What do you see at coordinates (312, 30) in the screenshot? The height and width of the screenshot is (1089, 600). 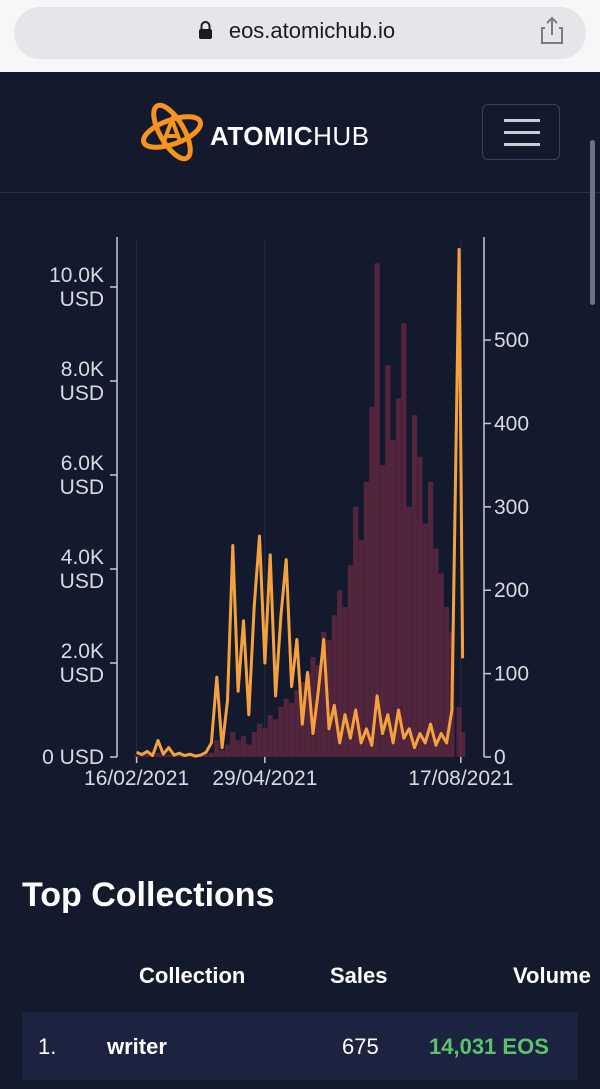 I see `url-text: eos.atomichub.io` at bounding box center [312, 30].